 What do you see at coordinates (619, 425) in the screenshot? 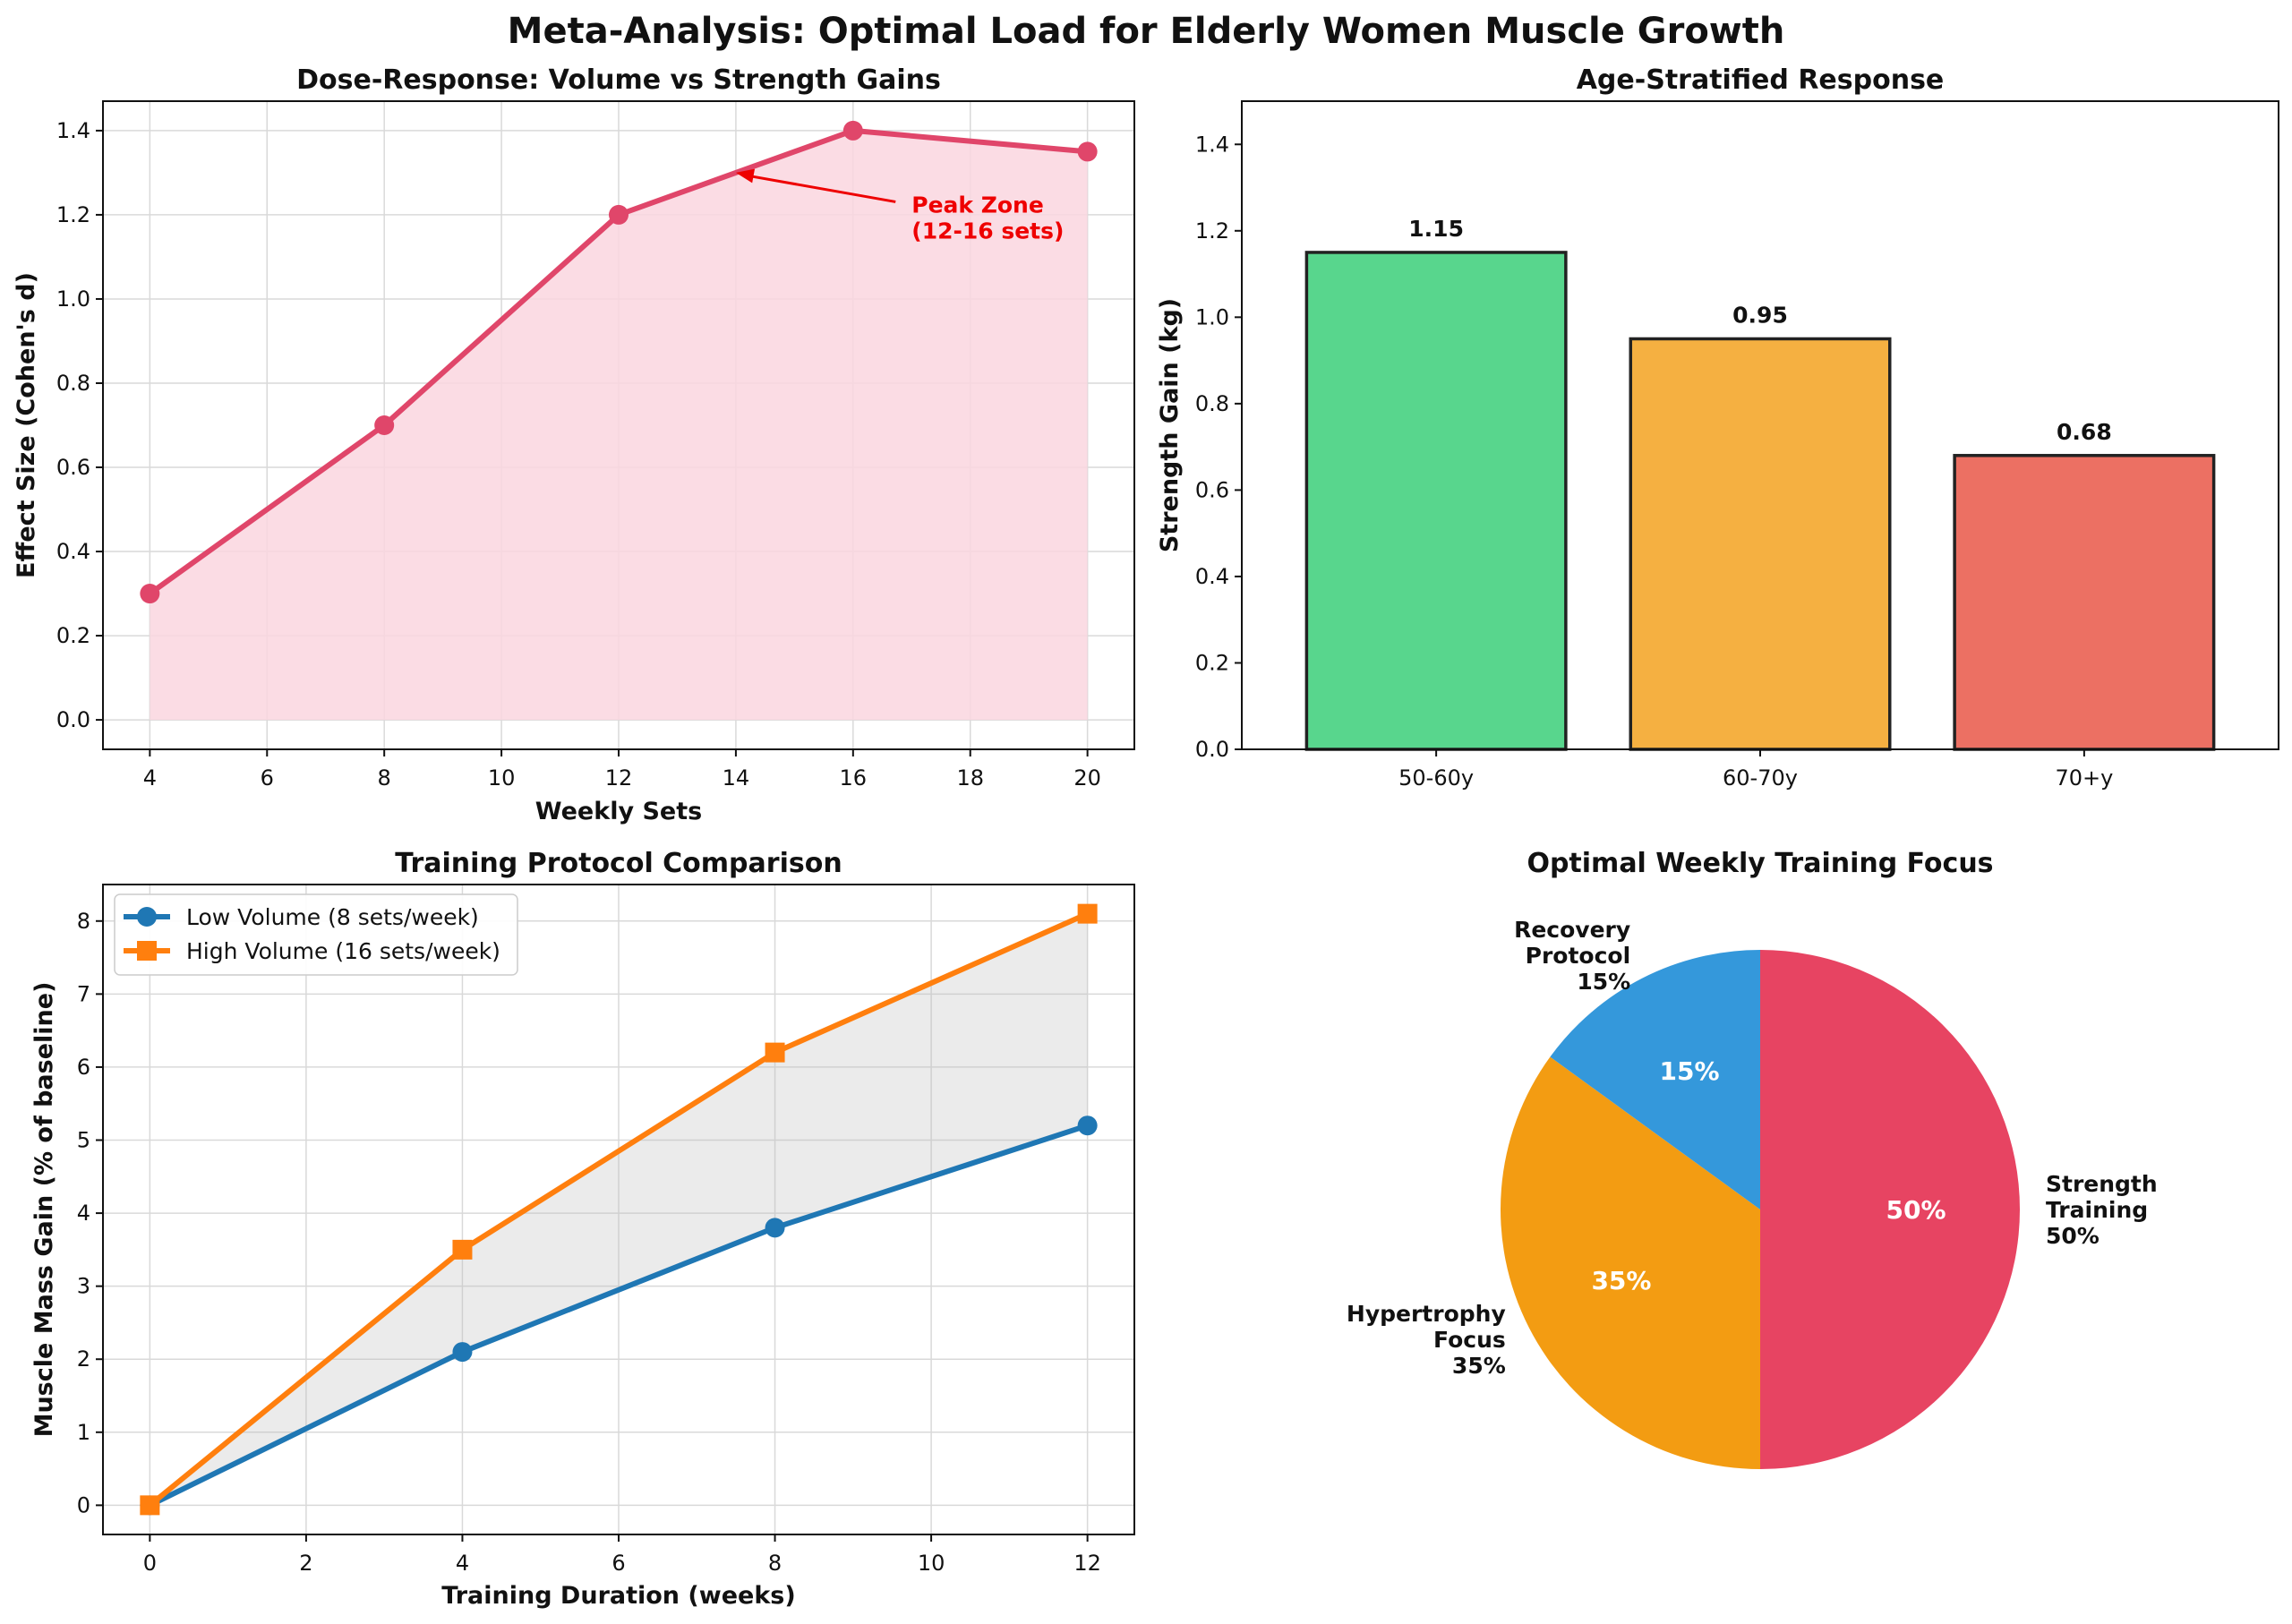
I see `area-fill` at bounding box center [619, 425].